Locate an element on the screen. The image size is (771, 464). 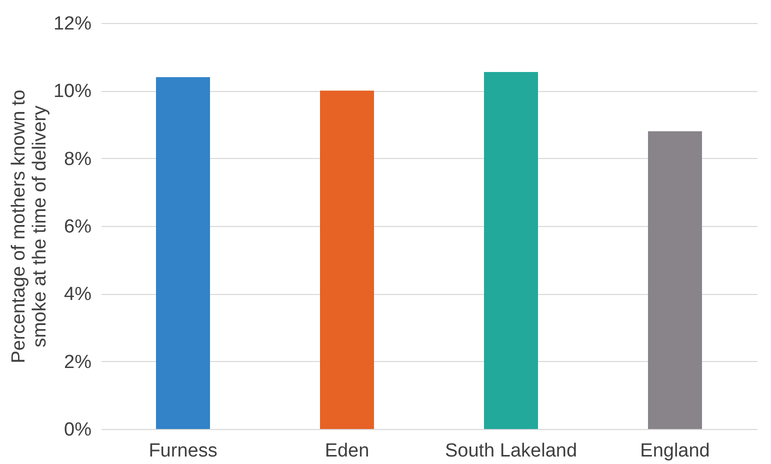
y-tick-label: 4% is located at coordinates (78, 295).